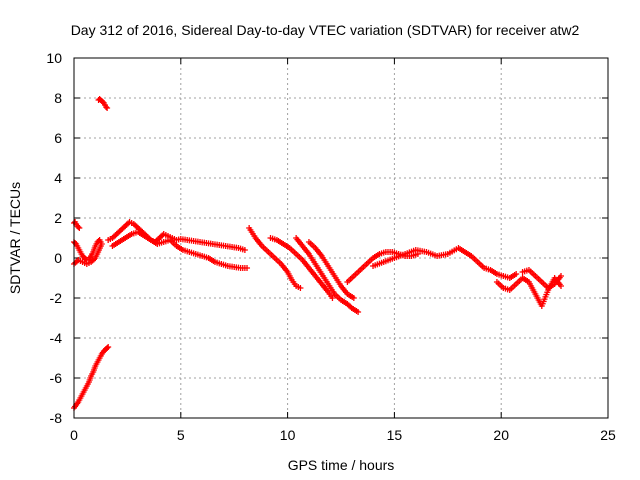 Image resolution: width=640 pixels, height=480 pixels. Describe the element at coordinates (58, 138) in the screenshot. I see `y-tick-label: 6` at that location.